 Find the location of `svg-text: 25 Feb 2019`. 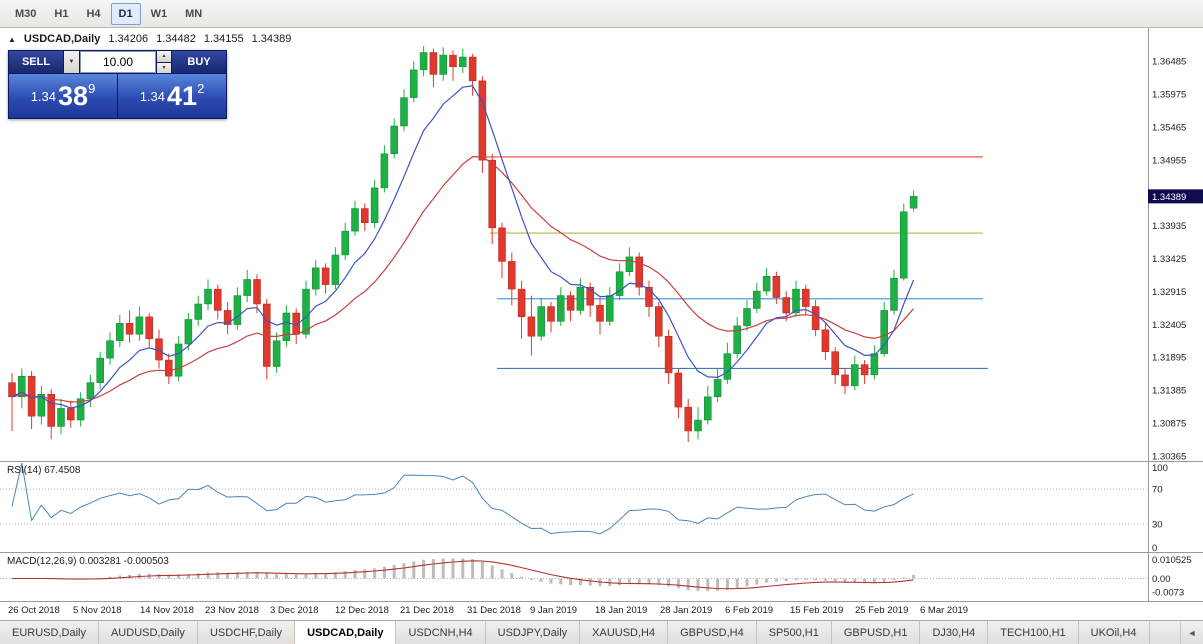

svg-text: 25 Feb 2019 is located at coordinates (881, 610).